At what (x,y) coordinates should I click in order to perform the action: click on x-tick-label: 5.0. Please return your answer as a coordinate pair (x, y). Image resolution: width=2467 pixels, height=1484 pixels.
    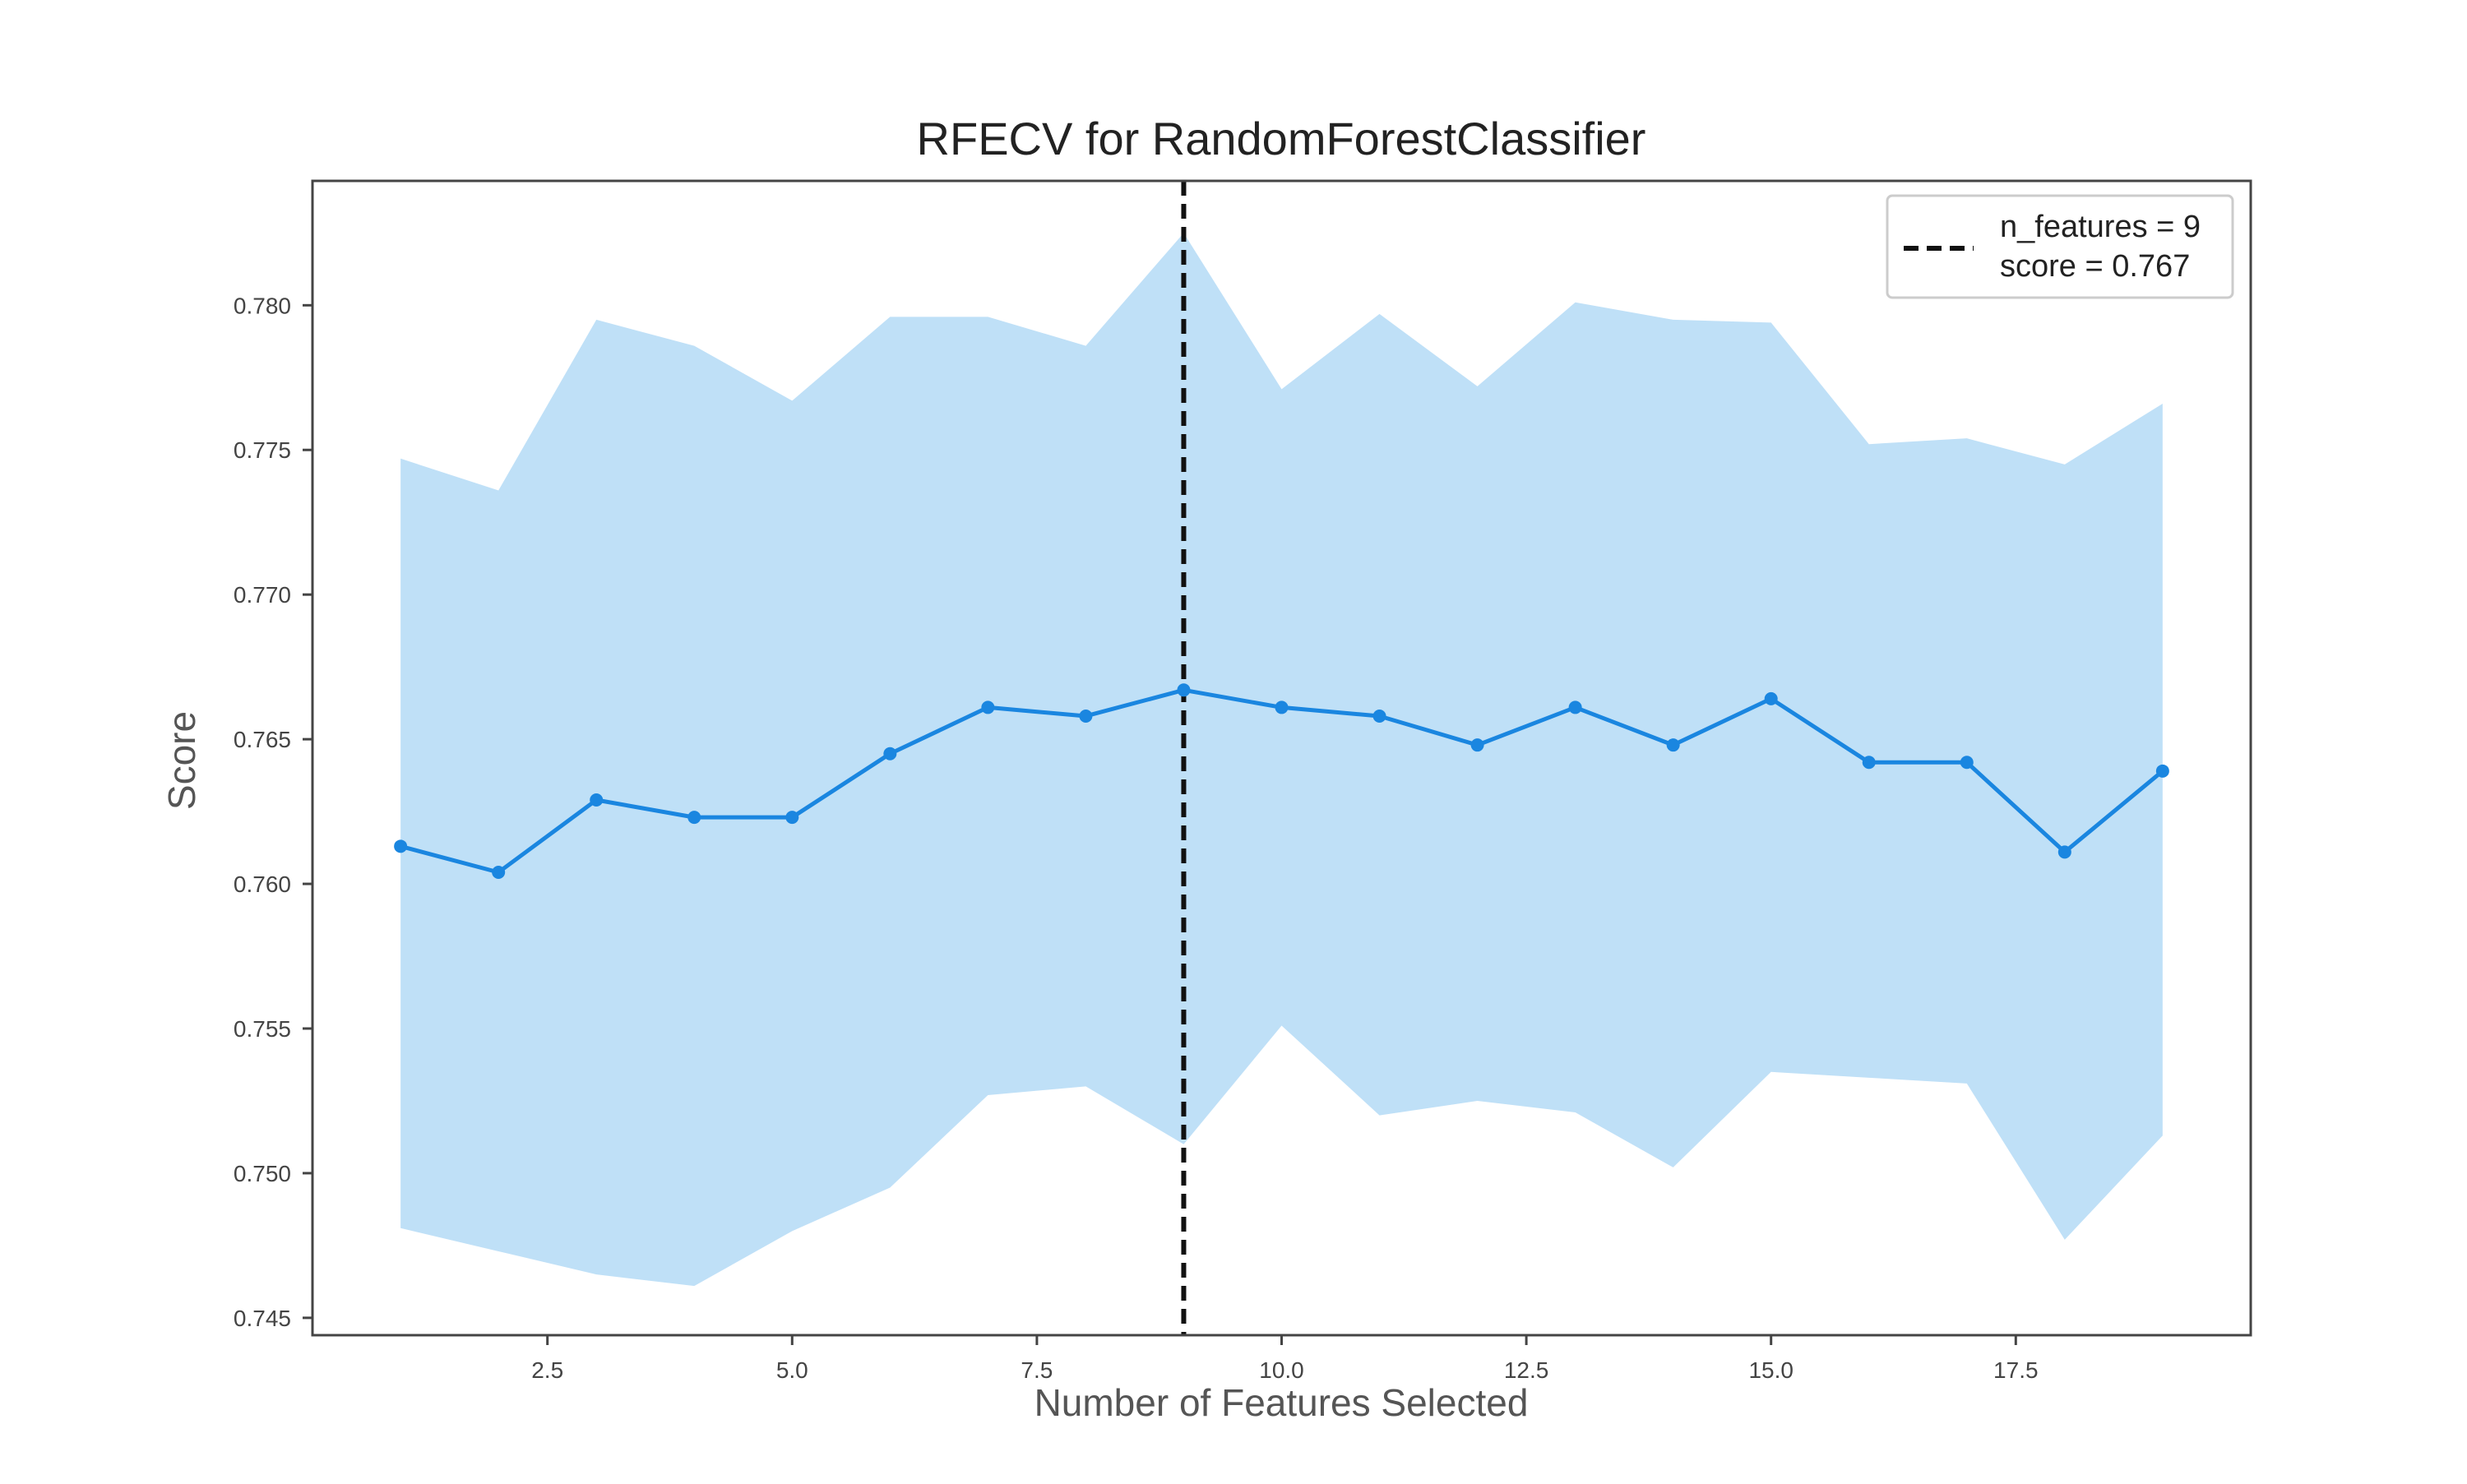
    Looking at the image, I should click on (792, 1370).